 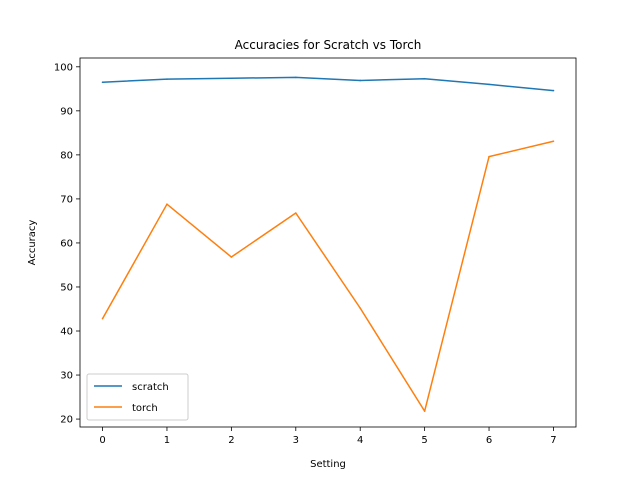 What do you see at coordinates (167, 440) in the screenshot?
I see `x-tick-label: 1` at bounding box center [167, 440].